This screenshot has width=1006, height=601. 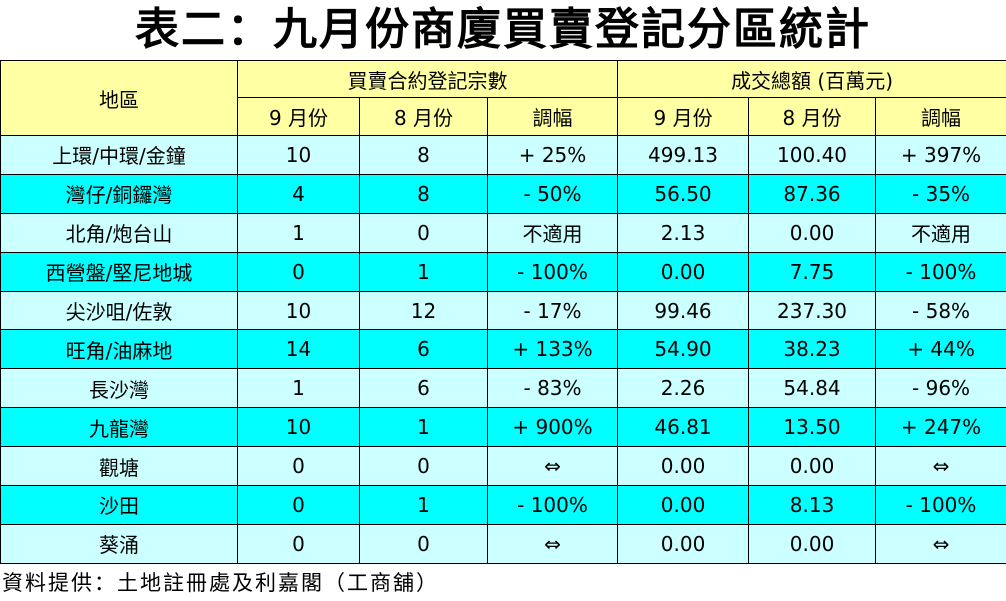 I want to click on amount-sep-cell: 54.90, so click(x=683, y=349).